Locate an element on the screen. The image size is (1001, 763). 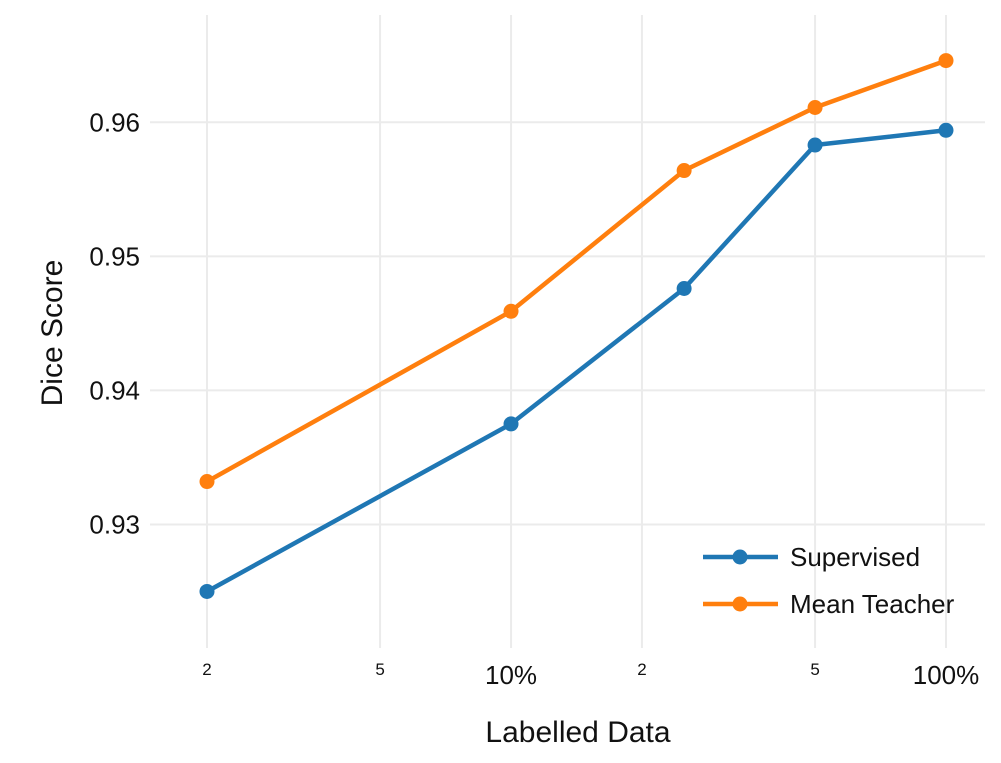
x-axis-title: Labelled Data is located at coordinates (577, 732).